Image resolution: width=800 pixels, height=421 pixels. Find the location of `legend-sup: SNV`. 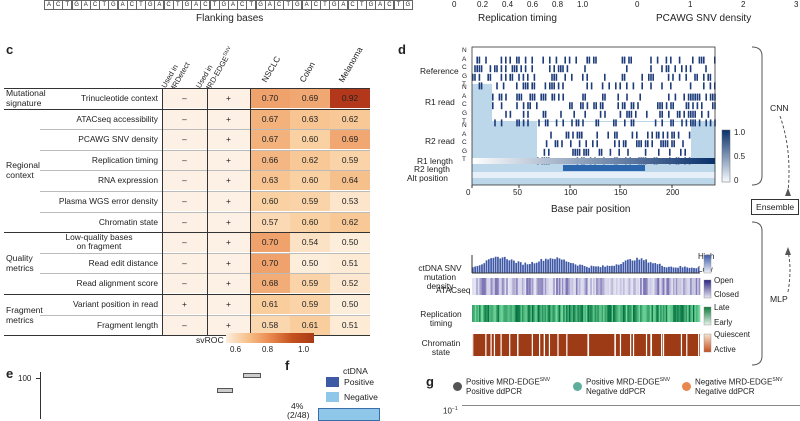

legend-sup: SNV is located at coordinates (777, 380).